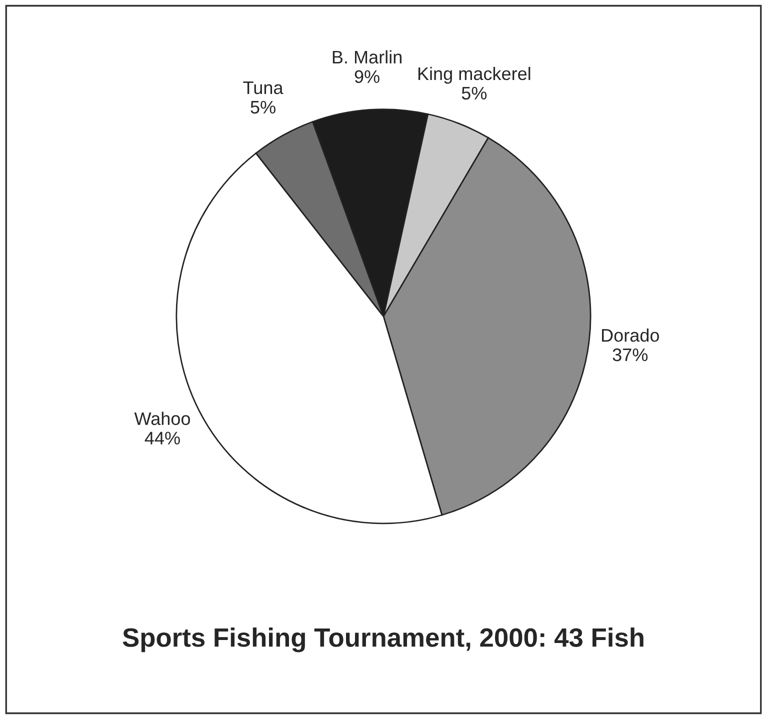  I want to click on data-label: 9%, so click(367, 76).